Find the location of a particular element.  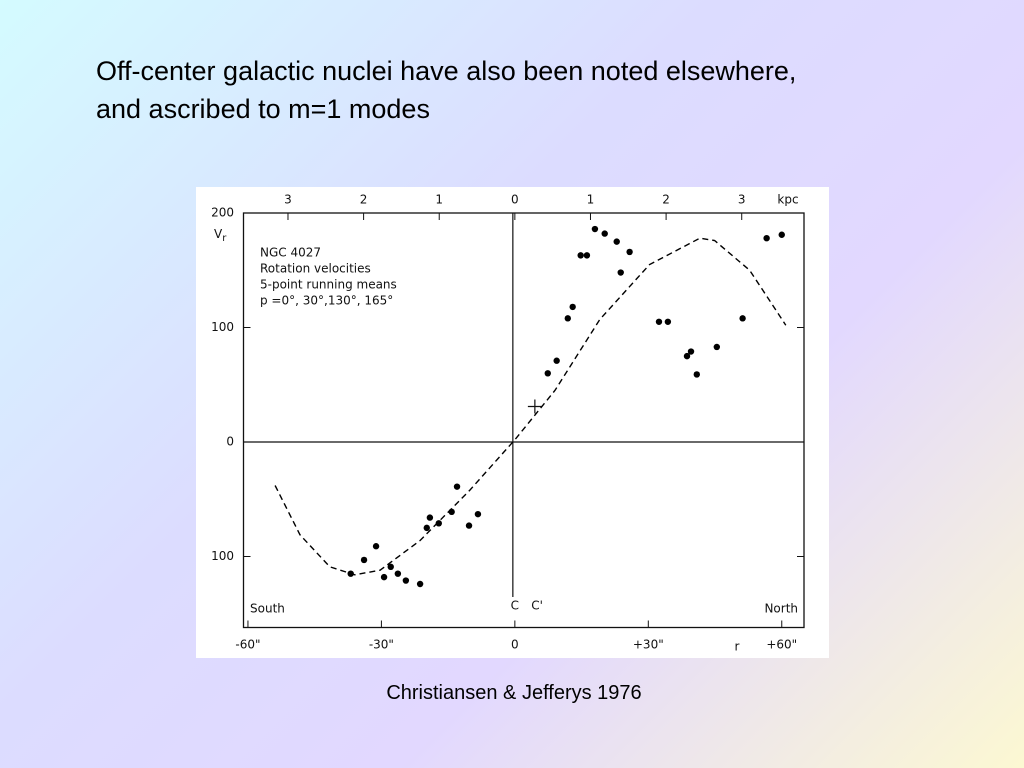

annotation: 5-point running means is located at coordinates (328, 285).